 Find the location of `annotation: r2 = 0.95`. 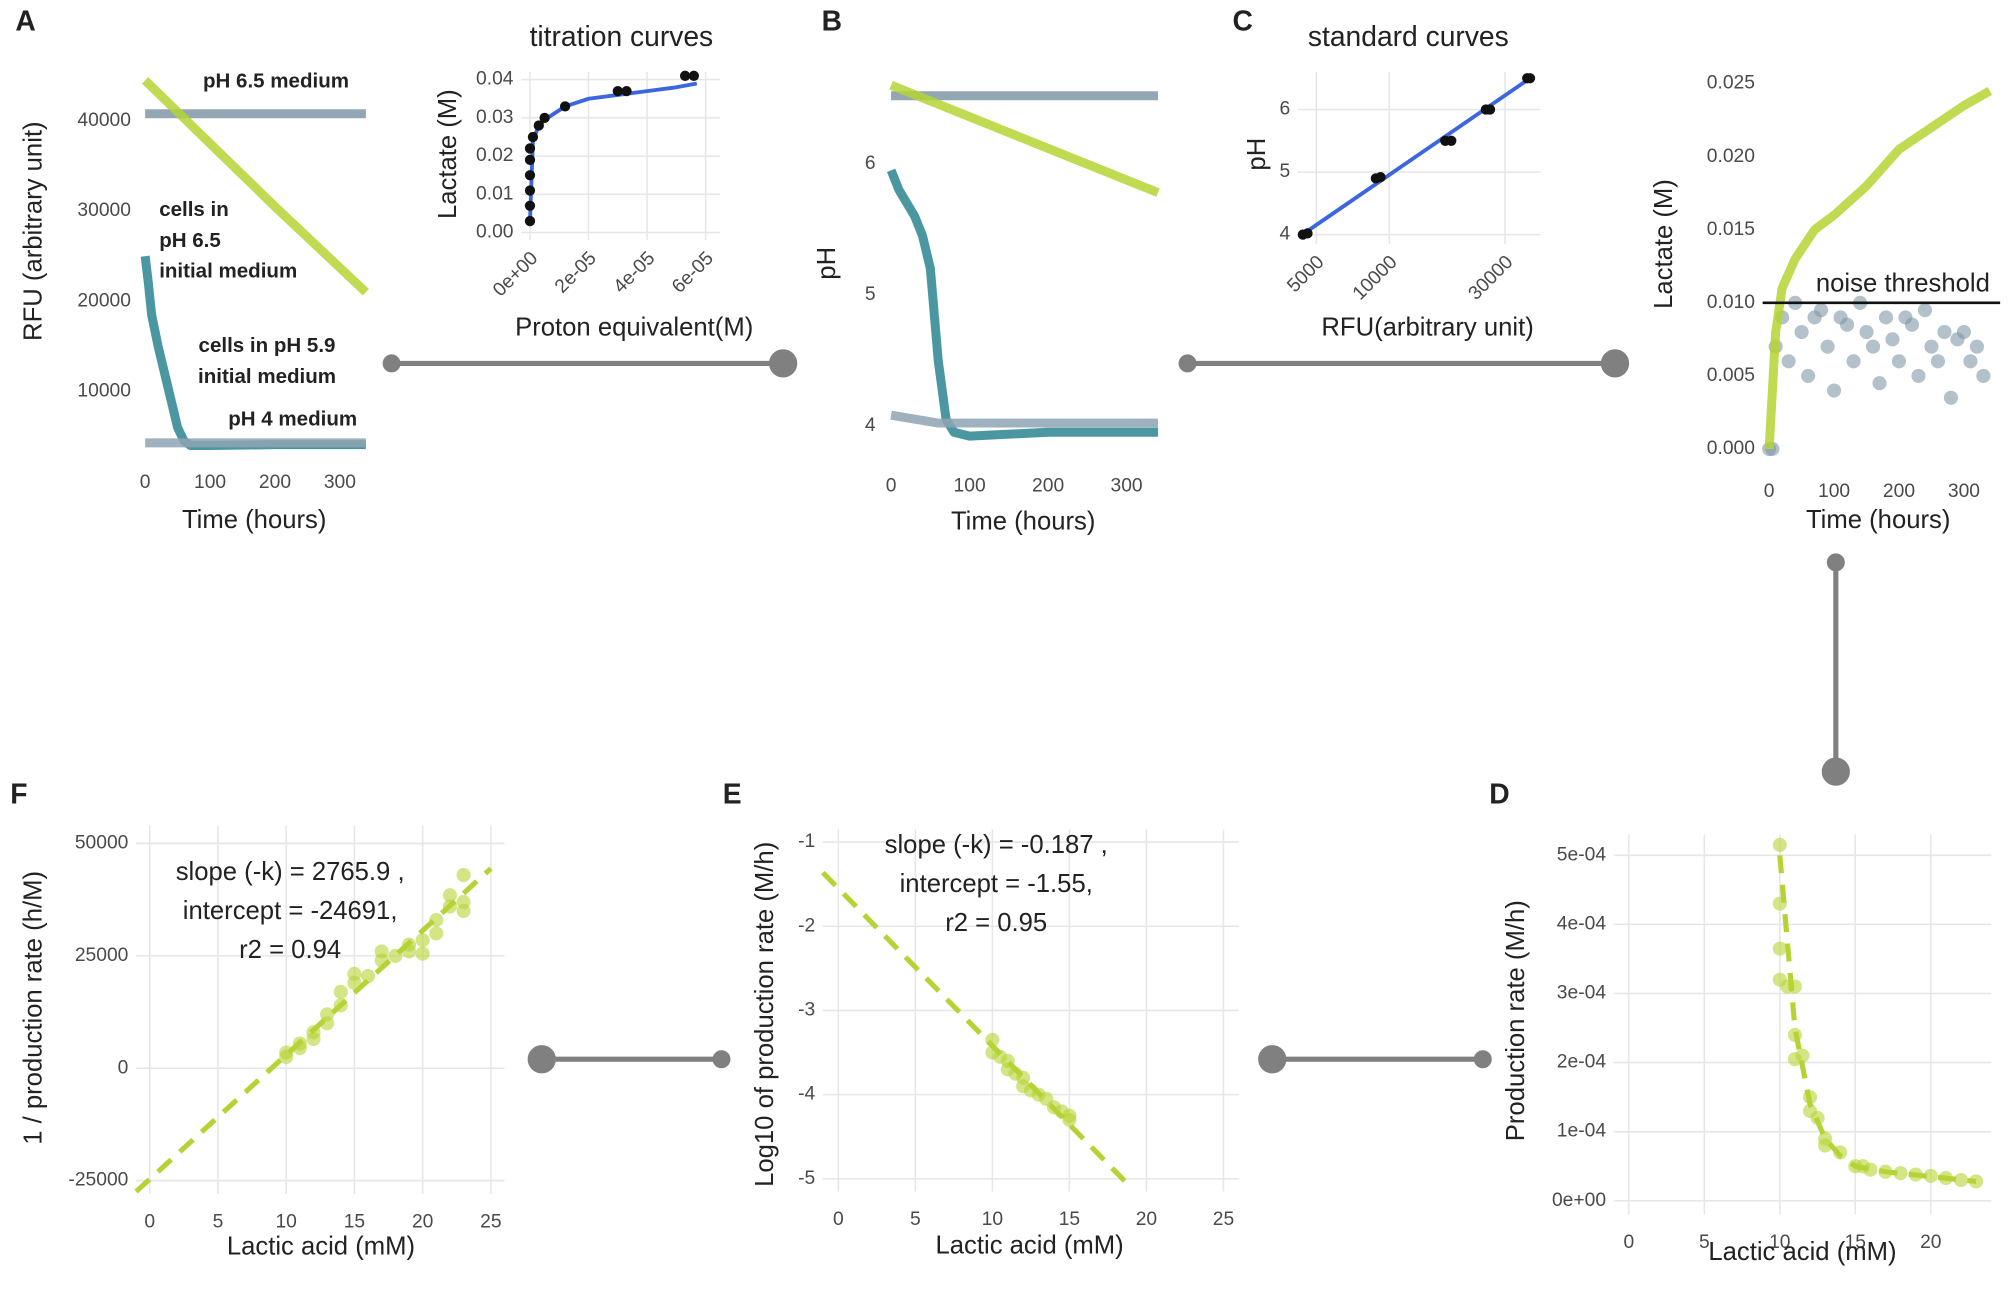

annotation: r2 = 0.95 is located at coordinates (996, 923).